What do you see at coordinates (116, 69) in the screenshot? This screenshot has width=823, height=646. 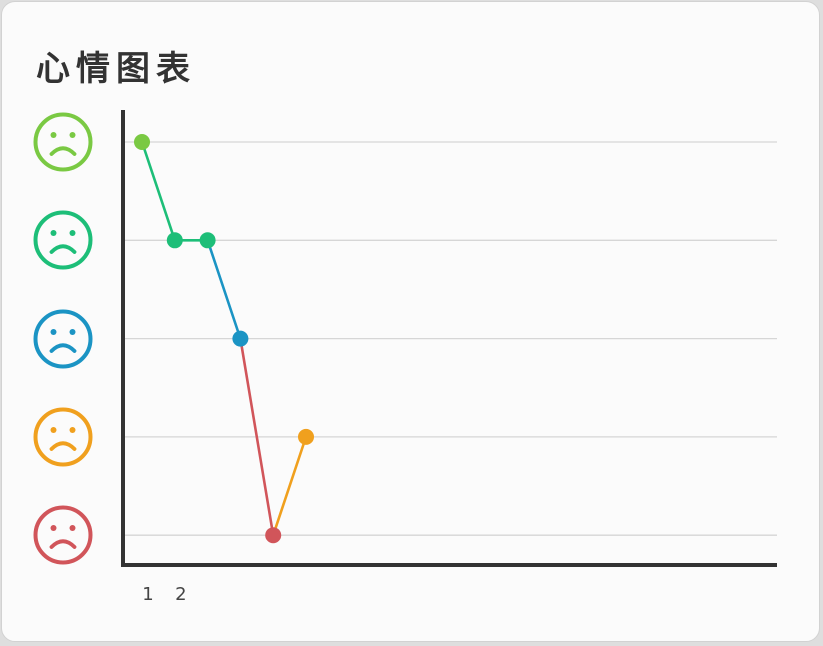 I see `chart-title: 心情图表` at bounding box center [116, 69].